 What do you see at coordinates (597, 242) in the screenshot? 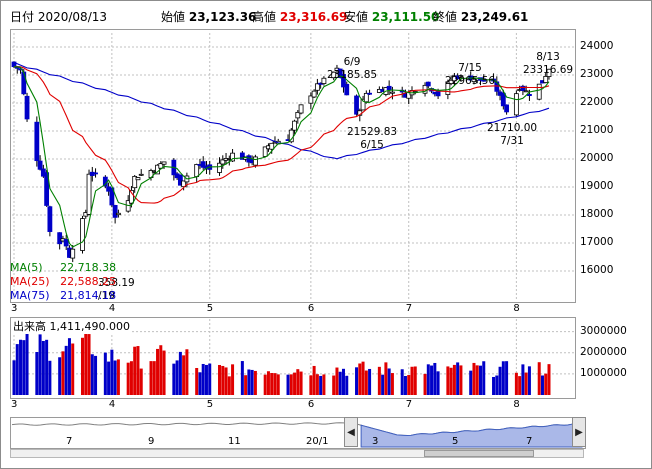
I see `price-tick-label: 17000` at bounding box center [597, 242].